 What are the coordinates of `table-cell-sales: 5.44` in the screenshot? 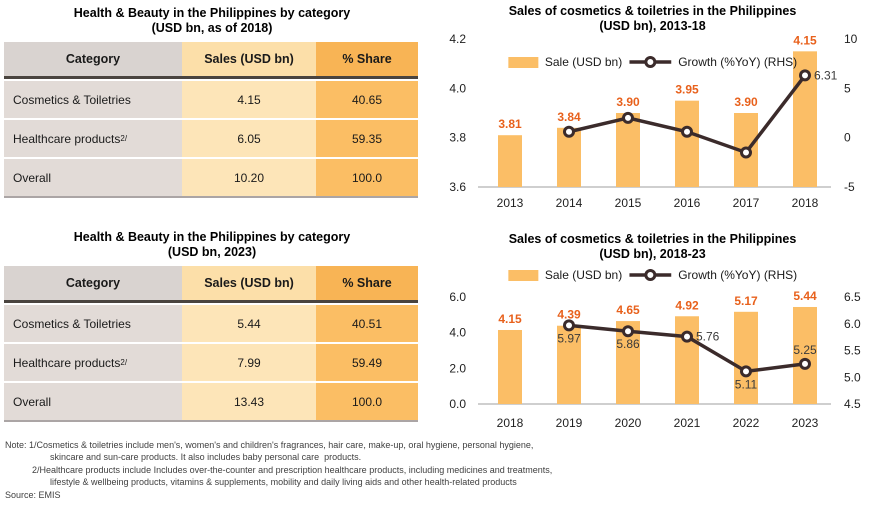 It's located at (249, 323).